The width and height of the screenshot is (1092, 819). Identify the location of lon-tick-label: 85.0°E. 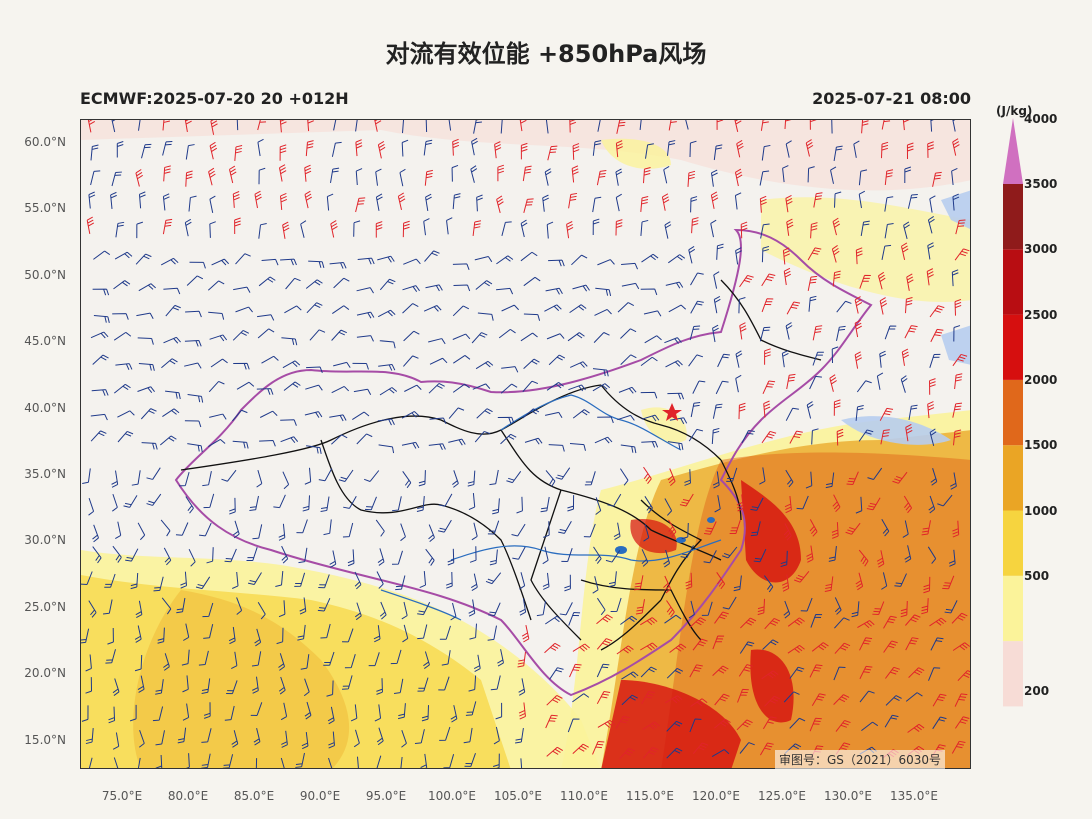
(254, 796).